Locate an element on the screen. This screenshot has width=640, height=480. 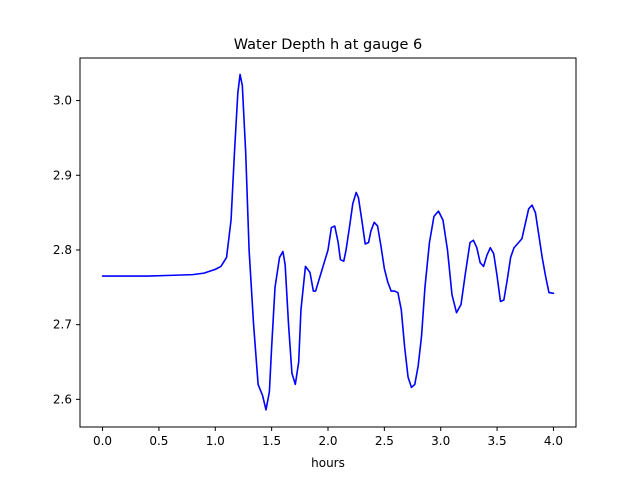
y-tick-label: 2.9 is located at coordinates (62, 175).